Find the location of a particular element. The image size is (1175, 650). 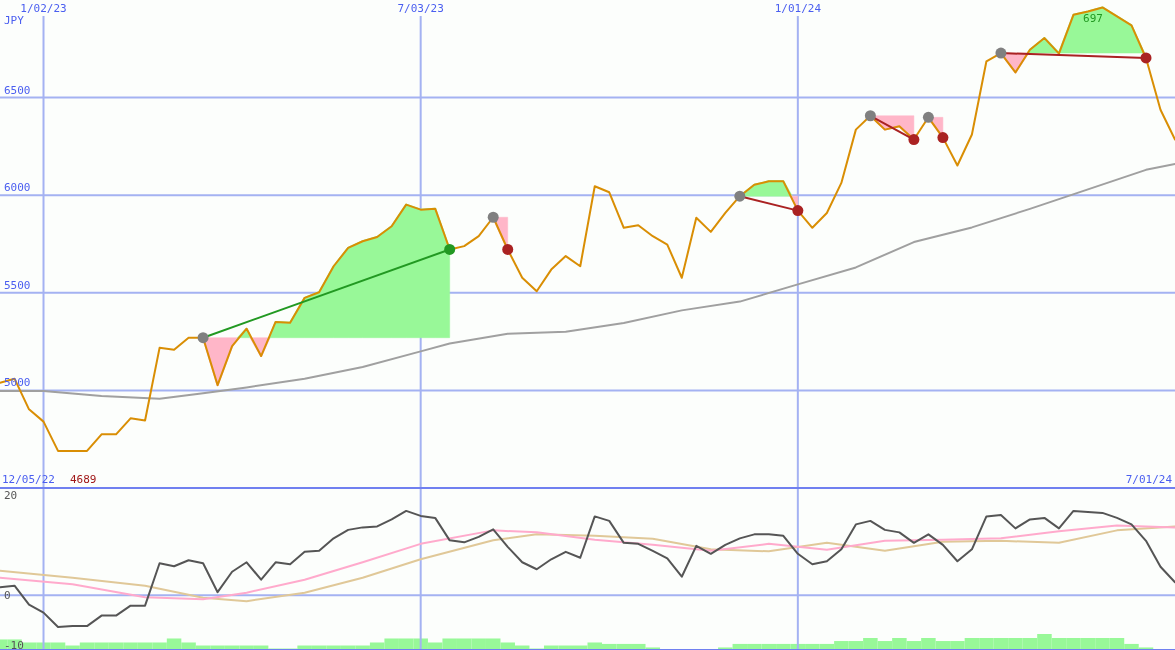

x-tick-label: 7/03/23 is located at coordinates (420, 8).